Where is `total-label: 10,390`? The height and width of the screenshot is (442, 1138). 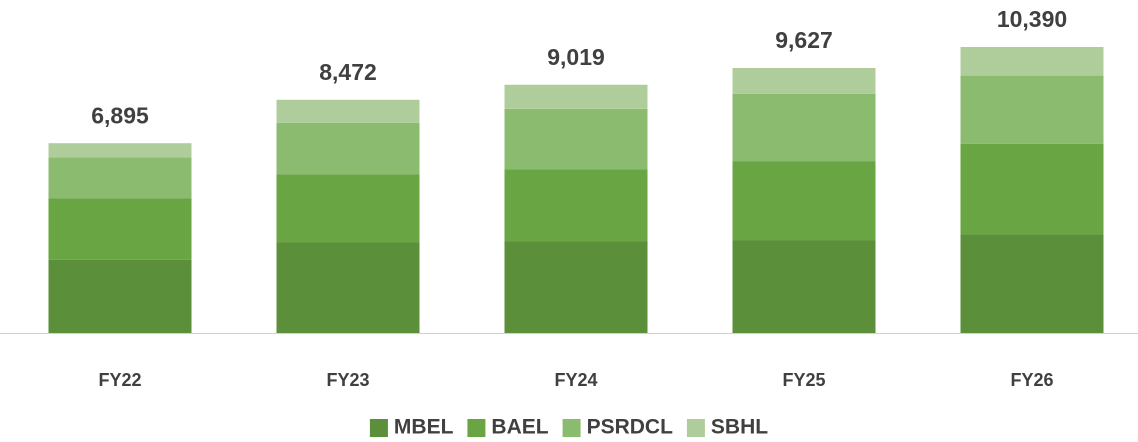
total-label: 10,390 is located at coordinates (1032, 19).